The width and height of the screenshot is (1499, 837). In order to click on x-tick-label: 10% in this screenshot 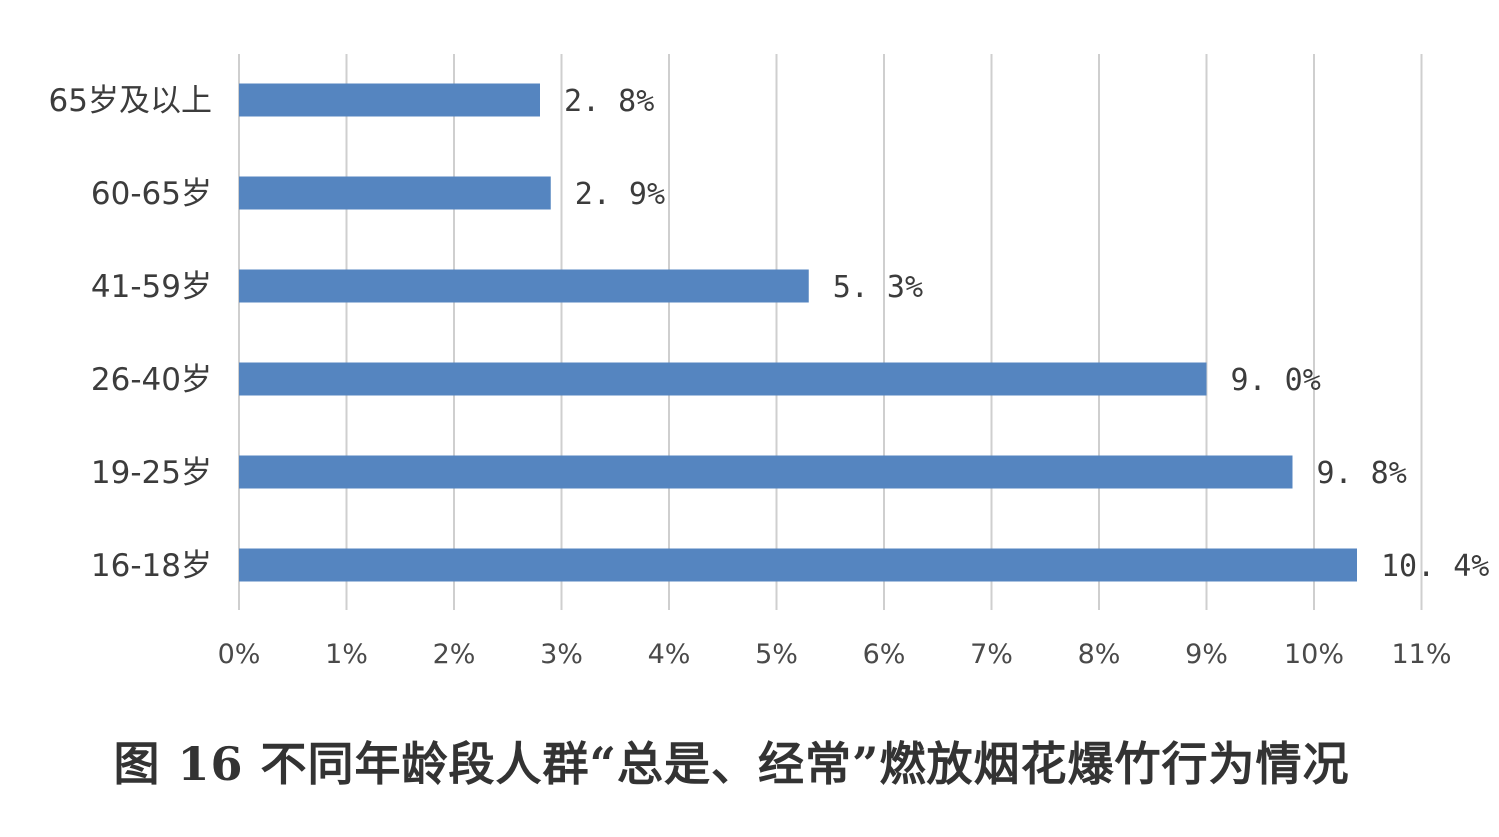, I will do `click(1314, 654)`.